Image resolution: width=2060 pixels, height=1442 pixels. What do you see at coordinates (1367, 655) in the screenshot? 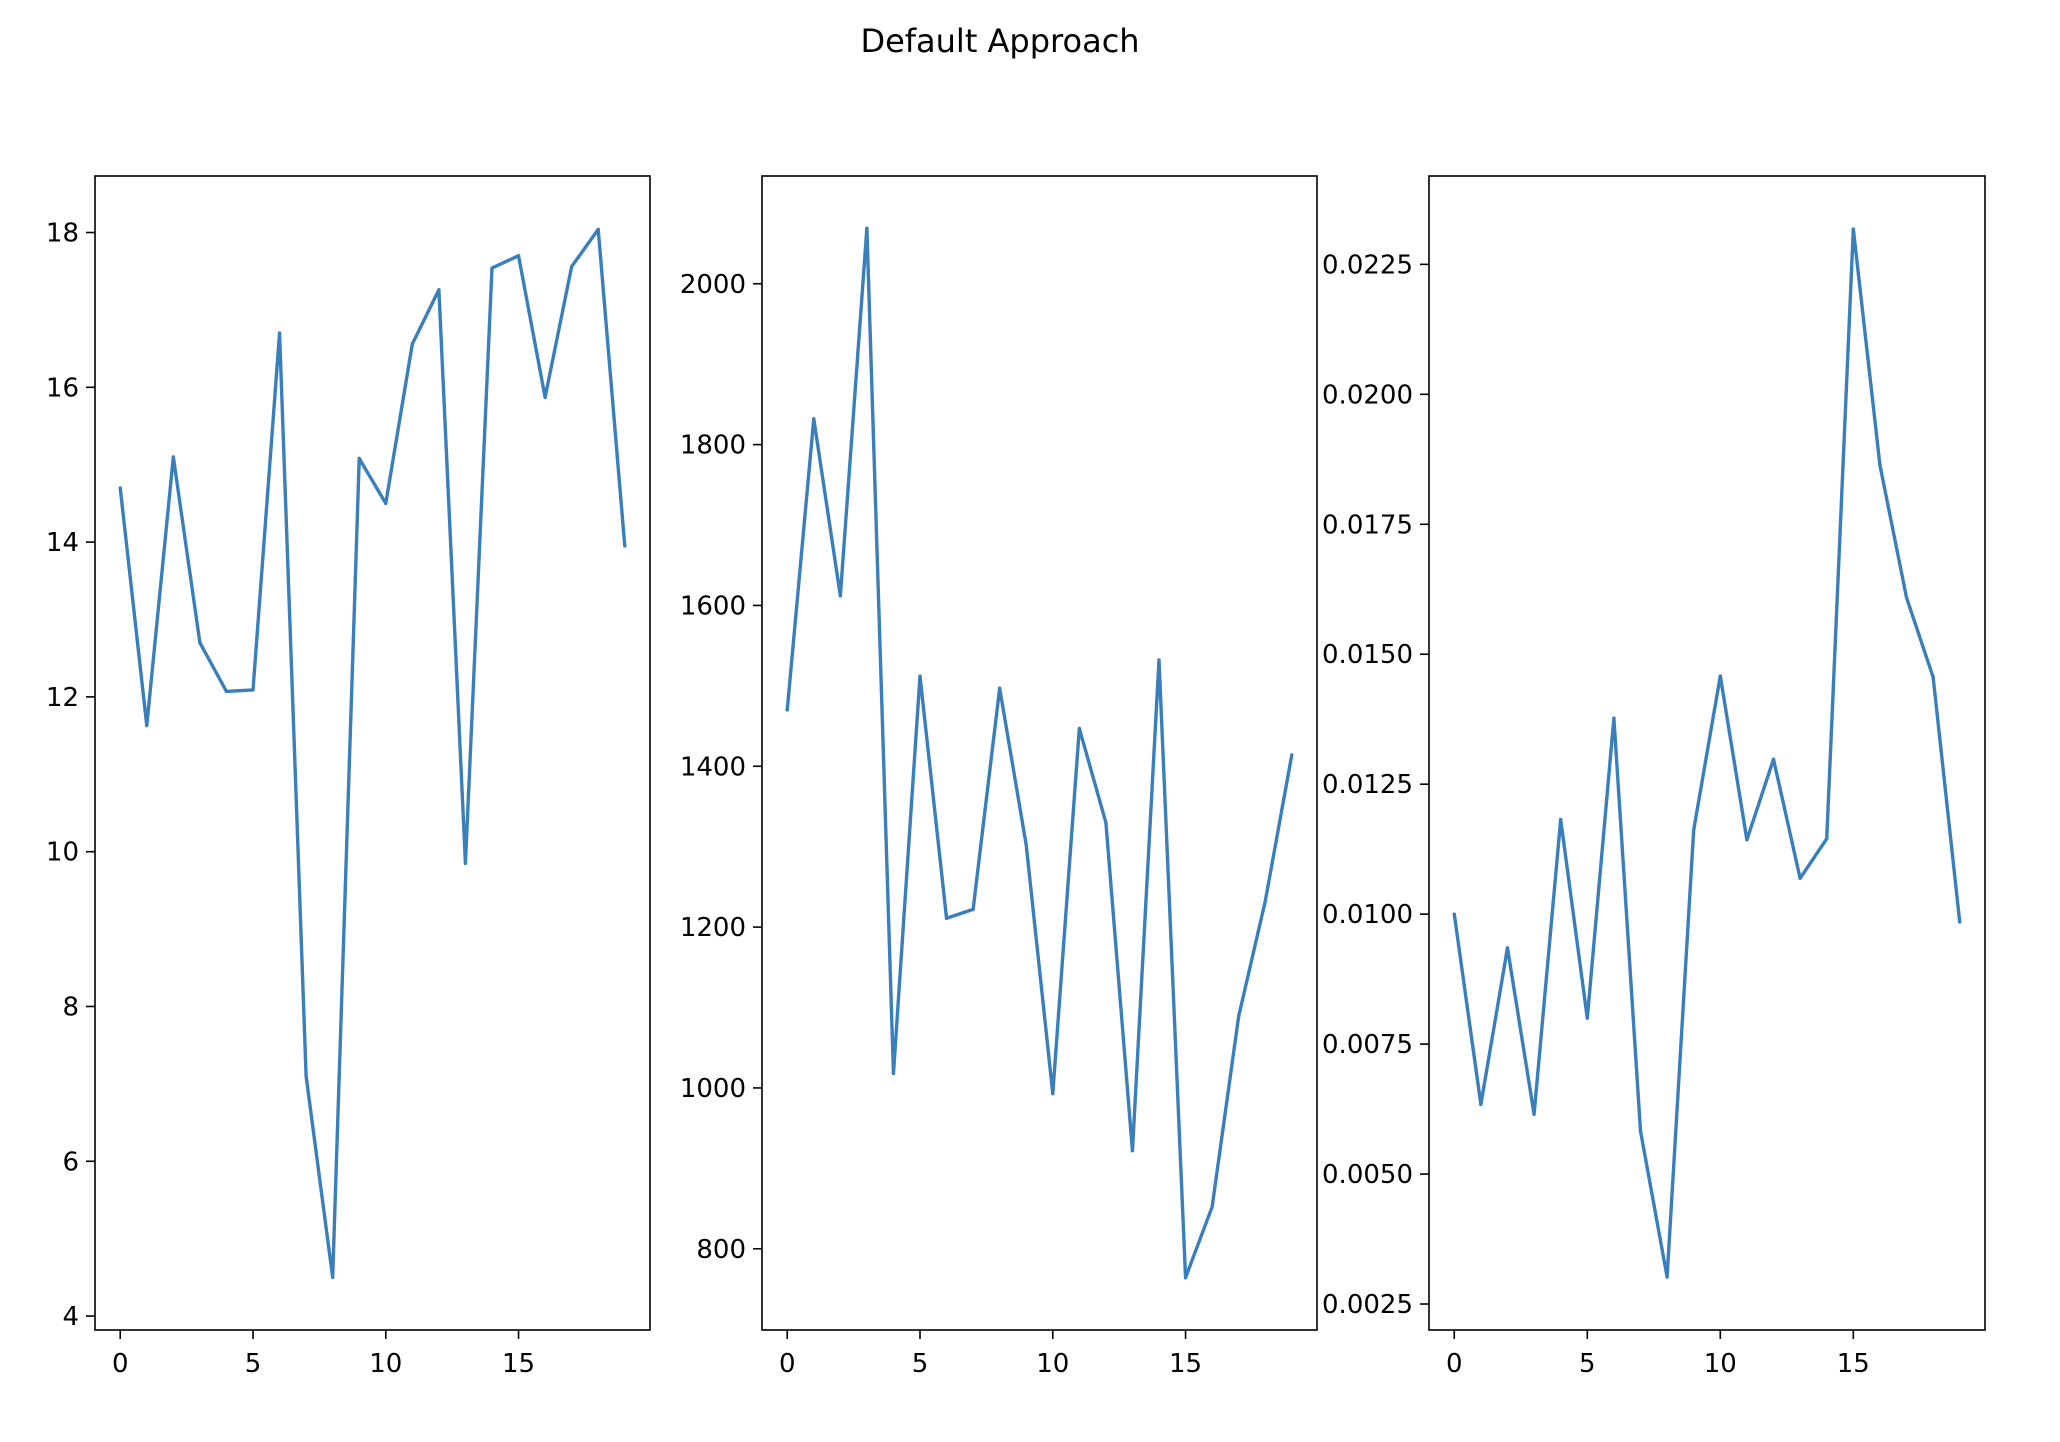
I see `y-tick-label: 0.0150` at bounding box center [1367, 655].